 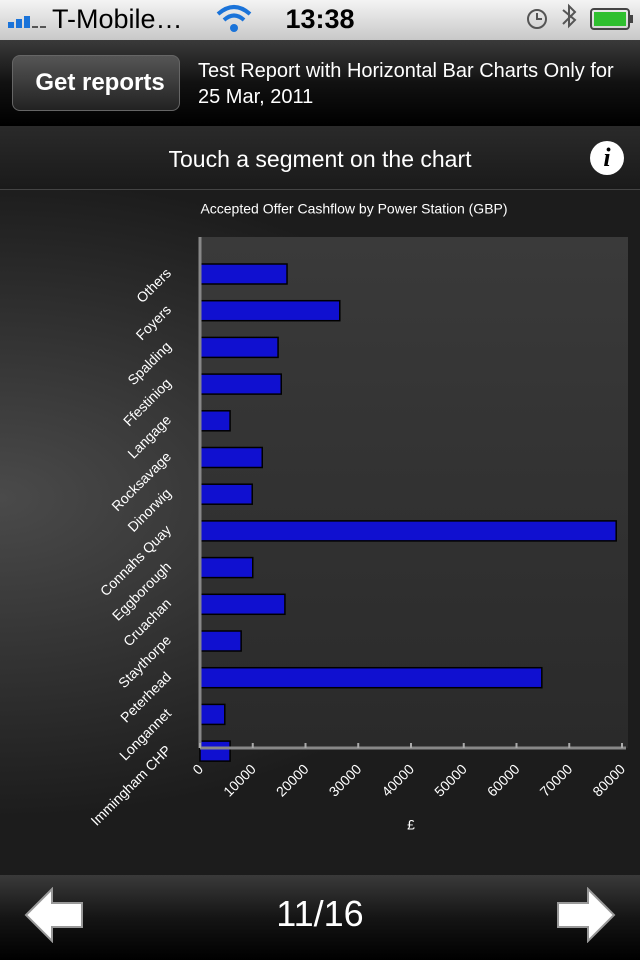 I want to click on hint-text: Touch a segment on the chart, so click(x=320, y=159).